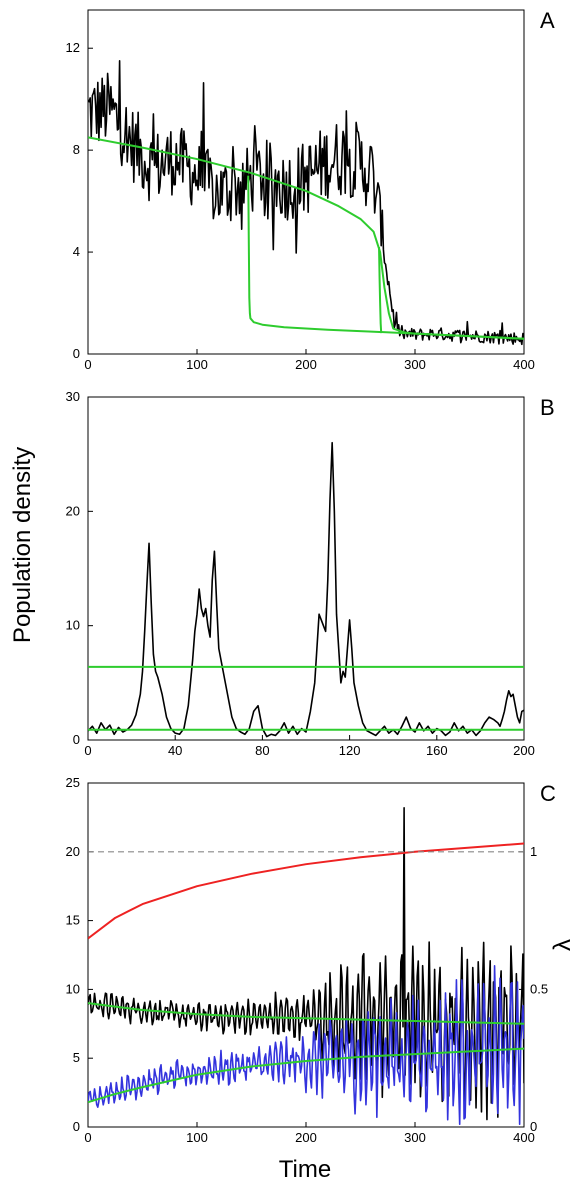  I want to click on y-tick-label: 25, so click(73, 782).